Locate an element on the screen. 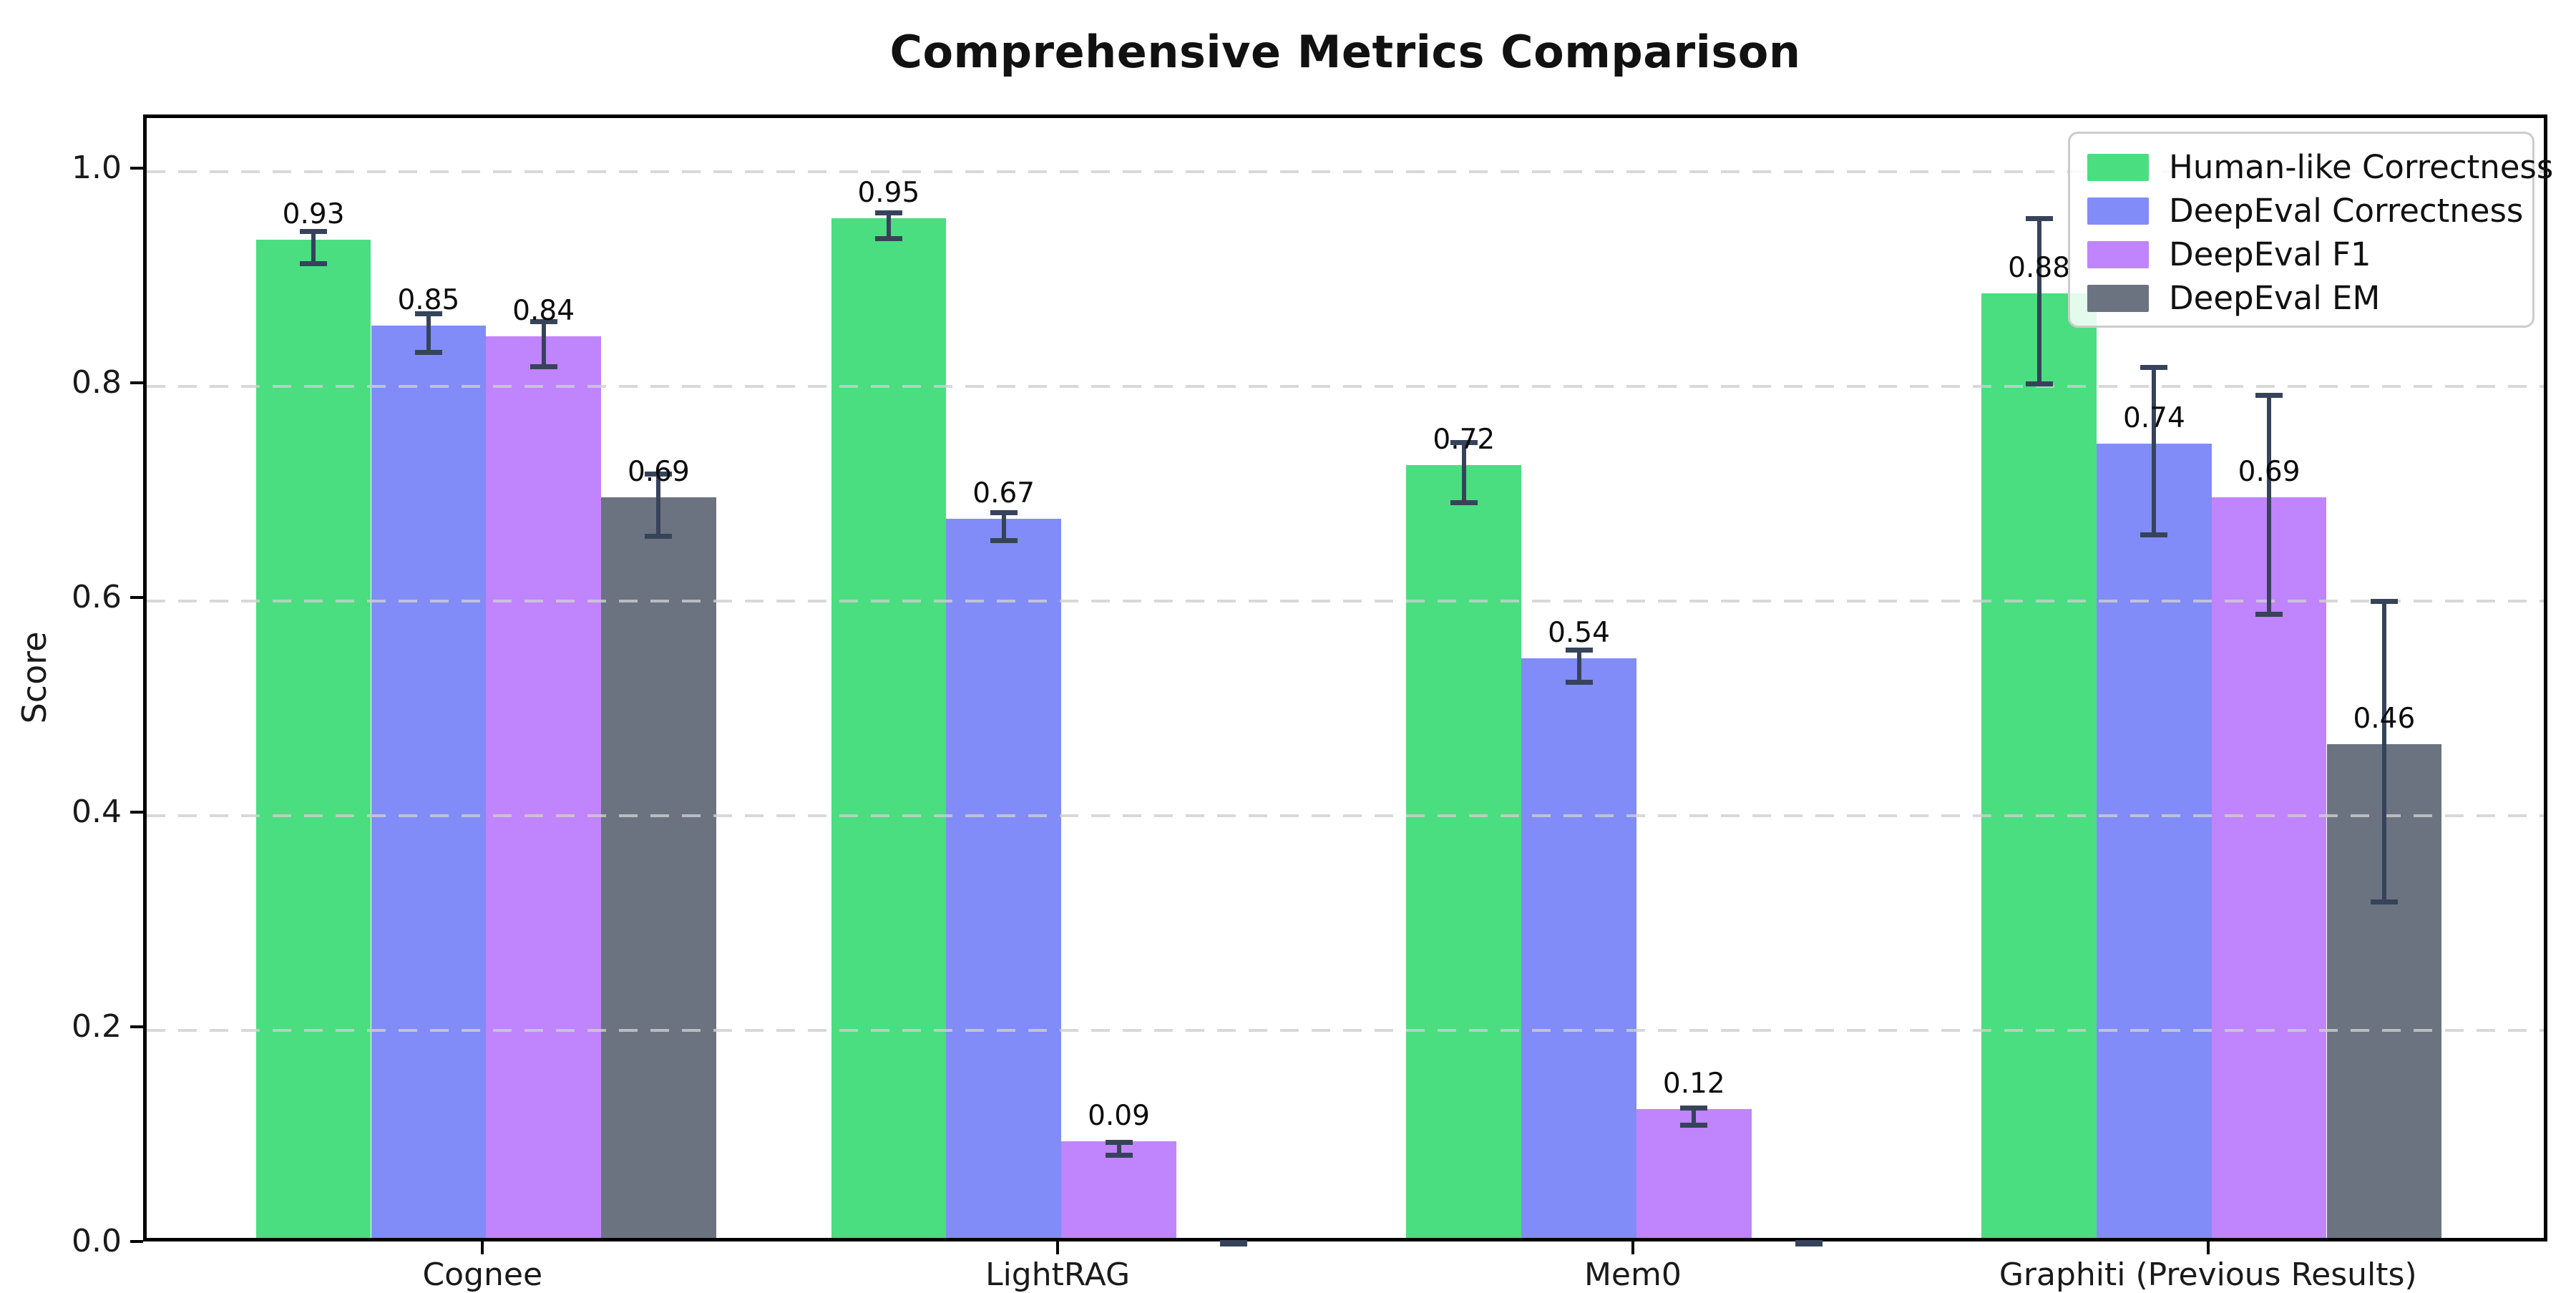 The image size is (2576, 1293). y-tick-label: 0.4 is located at coordinates (97, 812).